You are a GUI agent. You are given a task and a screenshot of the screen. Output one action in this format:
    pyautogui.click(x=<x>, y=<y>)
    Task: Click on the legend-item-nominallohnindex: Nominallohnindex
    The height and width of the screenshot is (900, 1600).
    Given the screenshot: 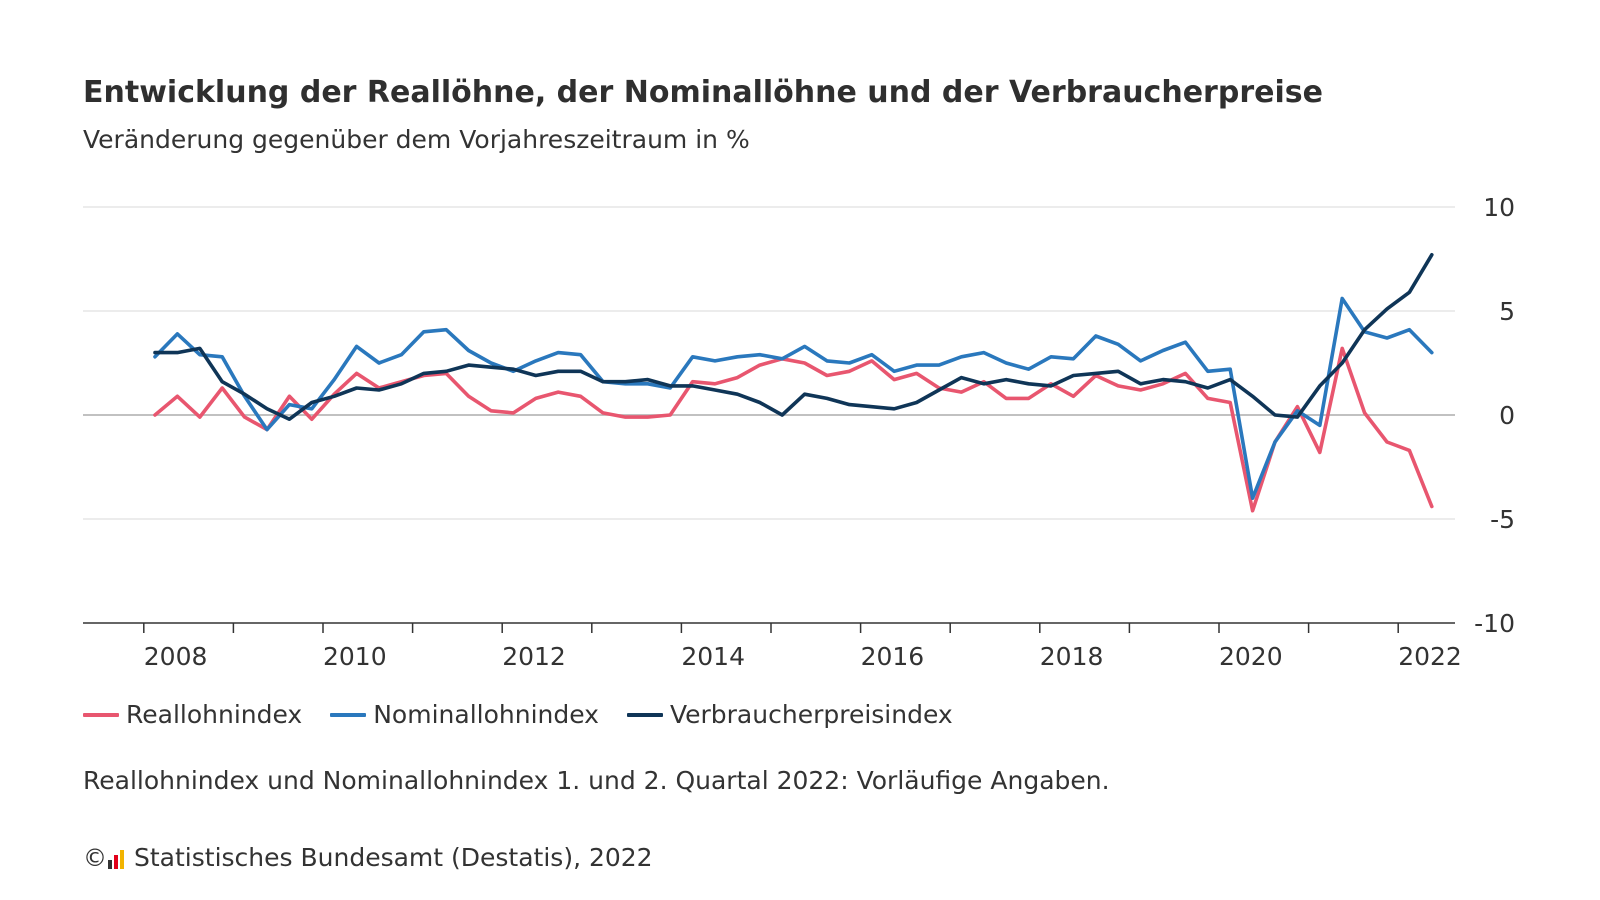 What is the action you would take?
    pyautogui.click(x=464, y=714)
    